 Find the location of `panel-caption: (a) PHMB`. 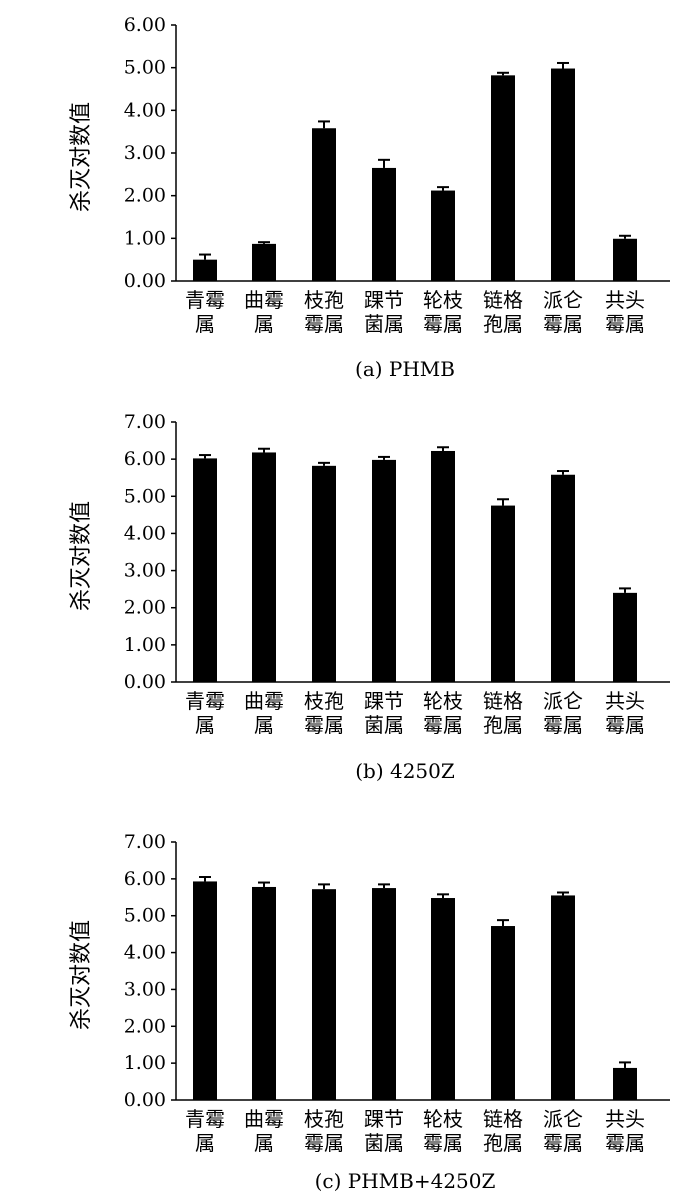

panel-caption: (a) PHMB is located at coordinates (405, 369).